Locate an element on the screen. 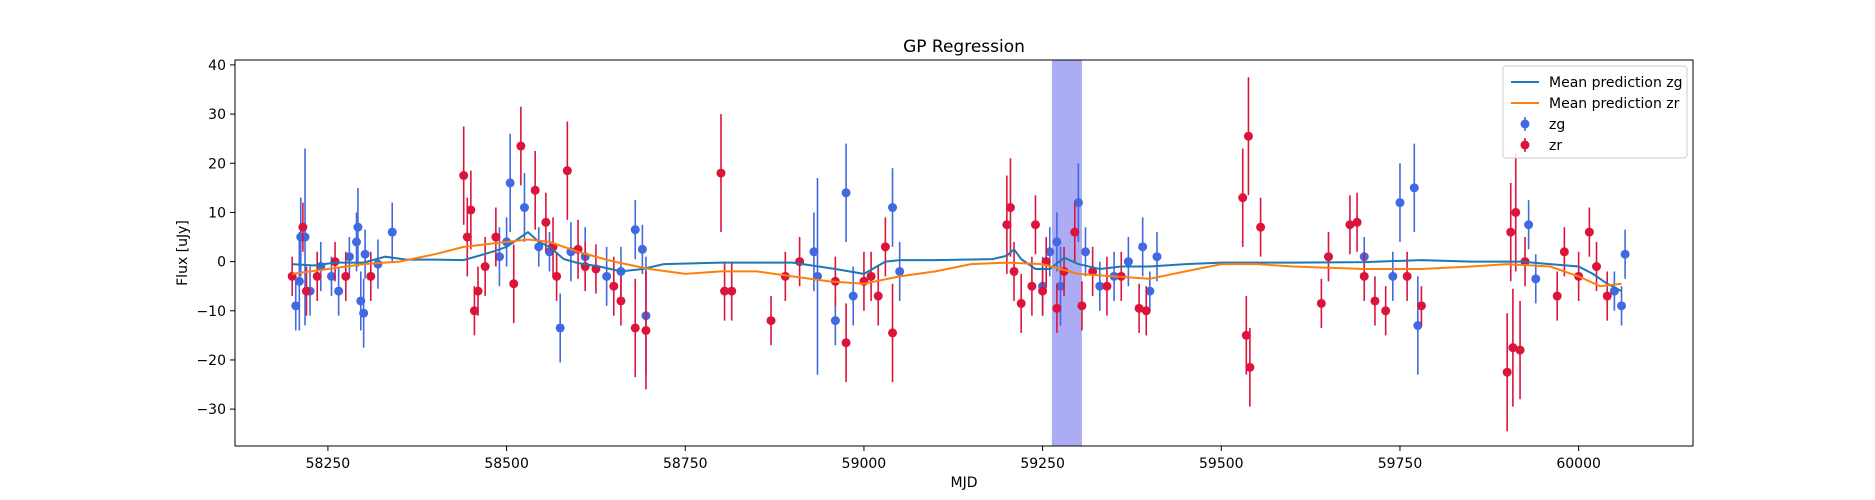 This screenshot has height=500, width=1875. x-tick-label-60000: 60000 is located at coordinates (1578, 464).